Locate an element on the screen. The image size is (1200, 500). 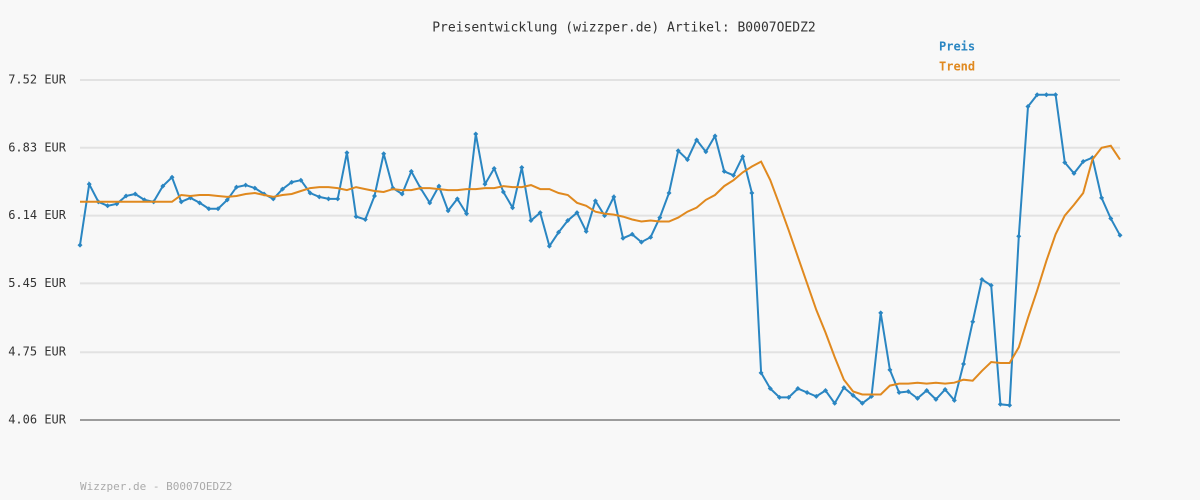
y-tick-label: 4.75 EUR is located at coordinates (37, 352).